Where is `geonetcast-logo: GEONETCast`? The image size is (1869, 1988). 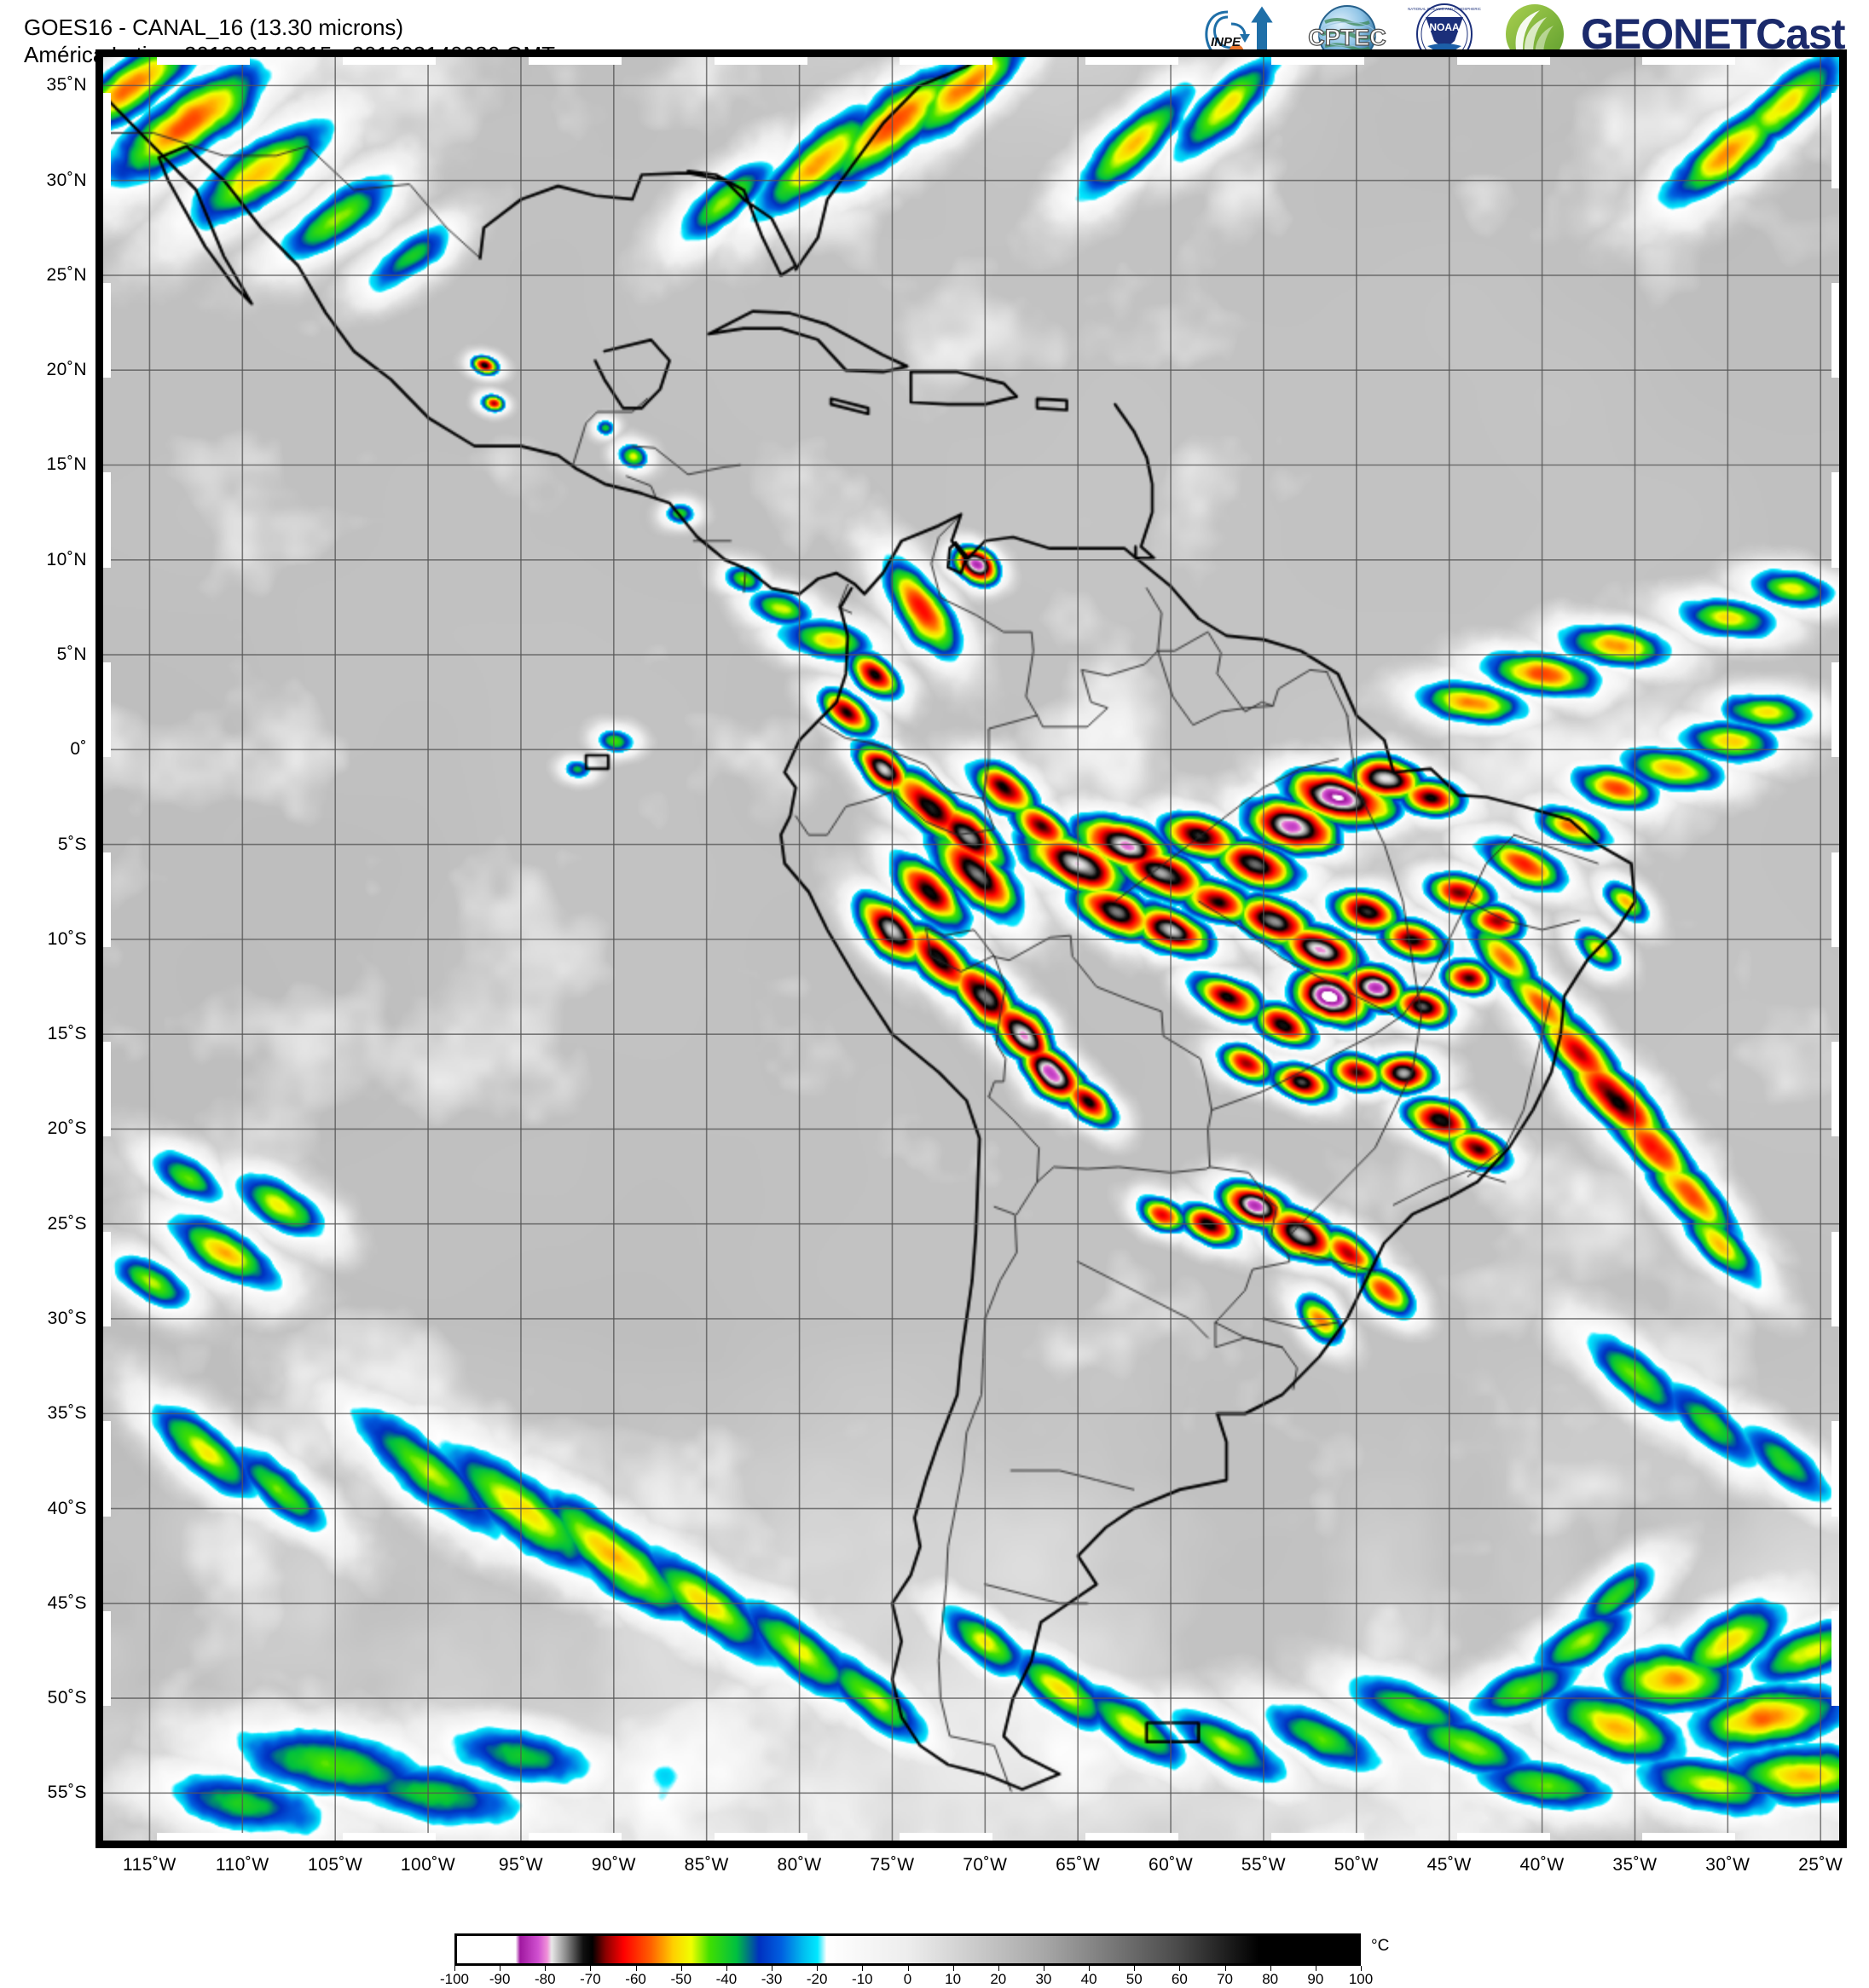
geonetcast-logo: GEONETCast is located at coordinates (1677, 34).